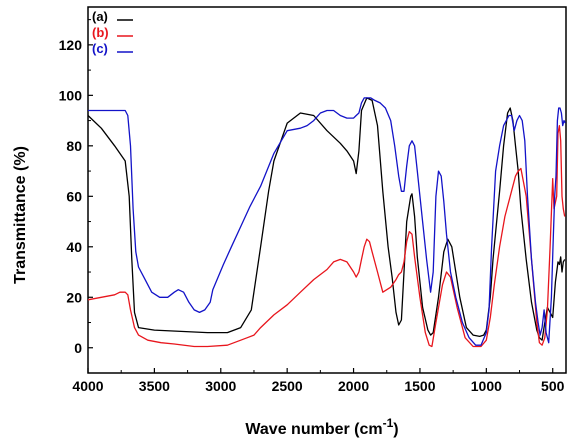  Describe the element at coordinates (100, 16) in the screenshot. I see `legend-label-1: (a)` at that location.